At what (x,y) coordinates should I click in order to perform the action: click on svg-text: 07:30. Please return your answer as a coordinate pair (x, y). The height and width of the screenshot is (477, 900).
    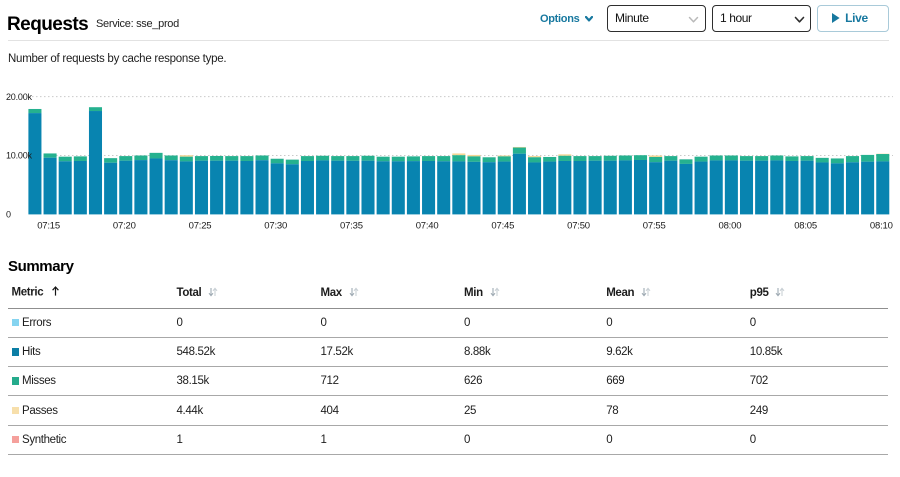
    Looking at the image, I should click on (275, 226).